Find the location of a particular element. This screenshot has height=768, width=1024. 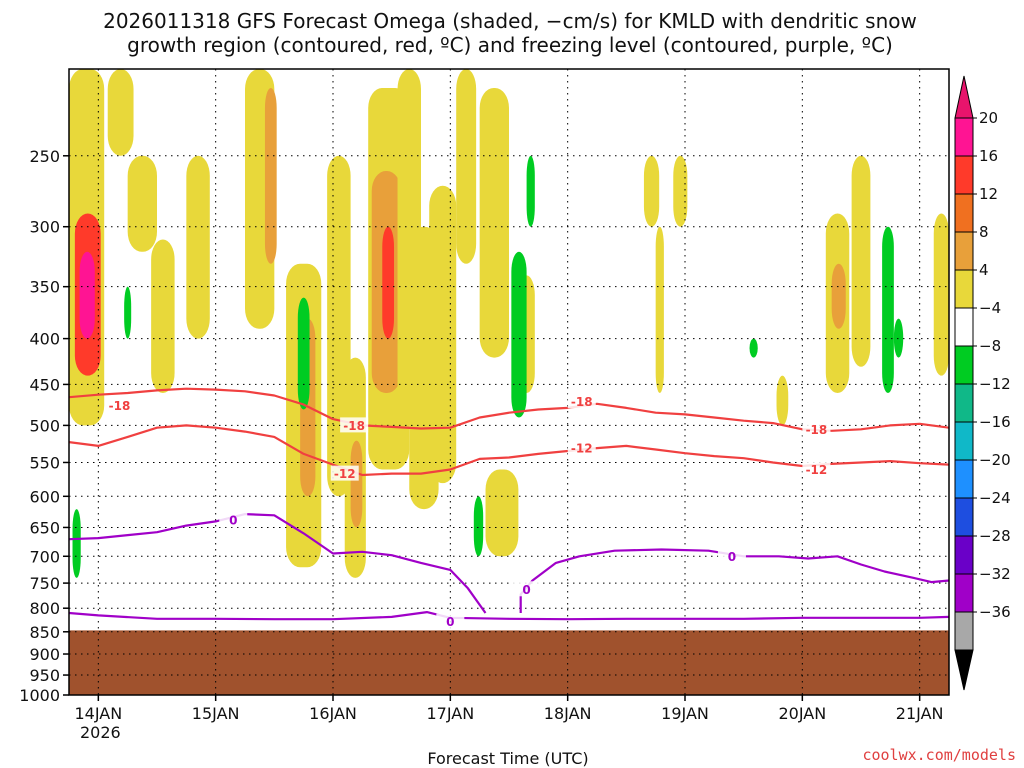

contour-label-freezing-upper-0: 0 is located at coordinates (233, 521).